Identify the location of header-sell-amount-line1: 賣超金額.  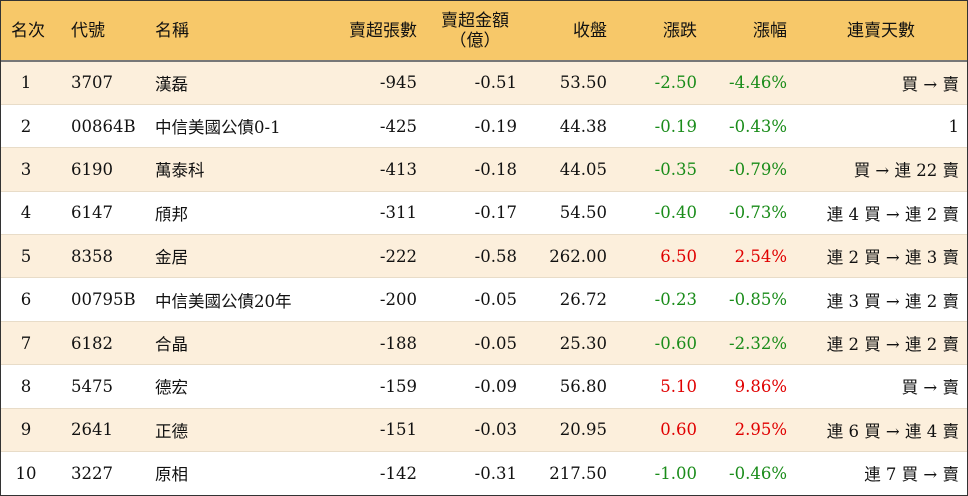
(475, 20).